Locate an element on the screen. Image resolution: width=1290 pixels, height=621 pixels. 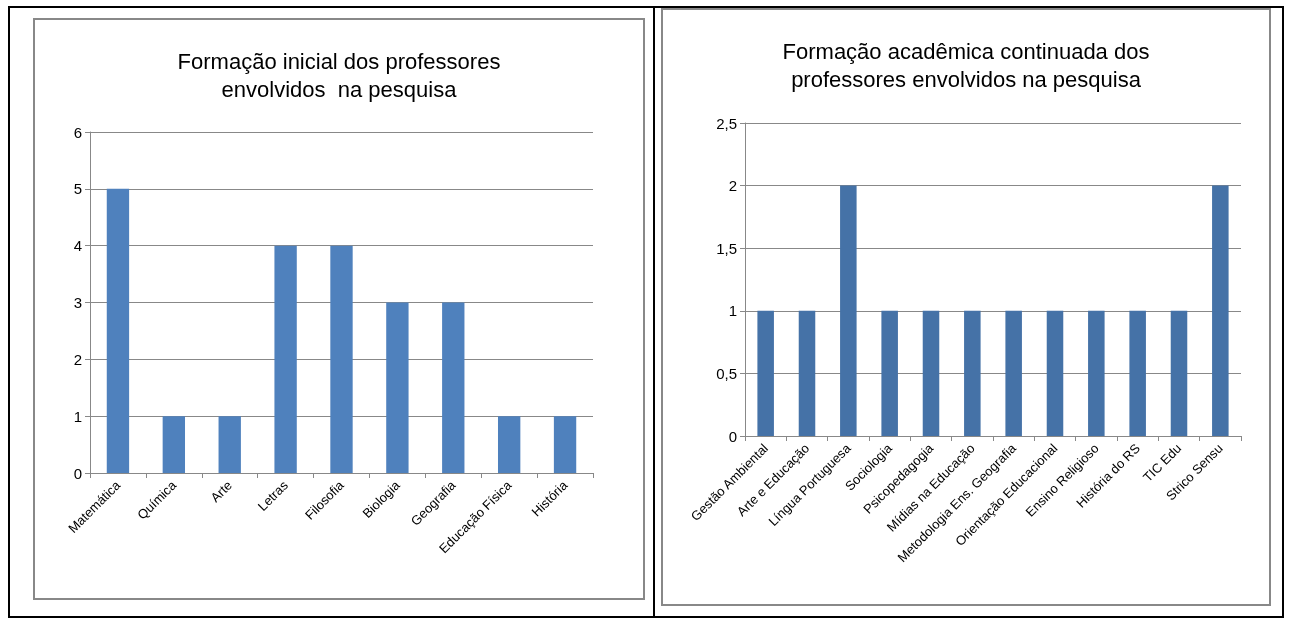
chart-title: Formação acadêmica continuada dos professores envolvidos na pesquisa is located at coordinates (966, 65).